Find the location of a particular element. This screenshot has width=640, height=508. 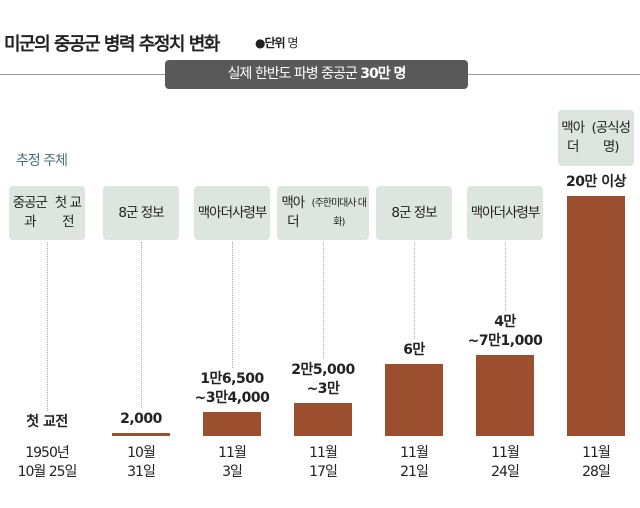

source-box: 중공군과 첫 교전 is located at coordinates (47, 213).